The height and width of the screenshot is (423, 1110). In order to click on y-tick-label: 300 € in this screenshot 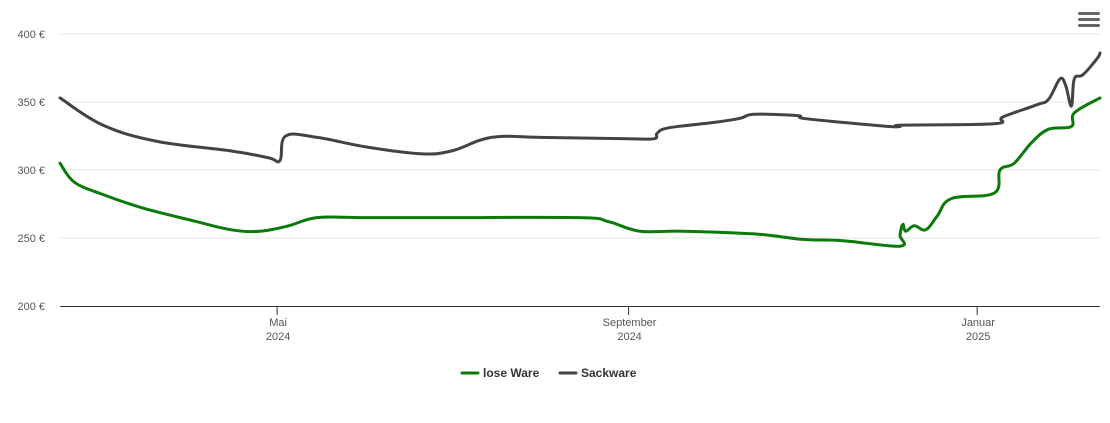, I will do `click(31, 171)`.